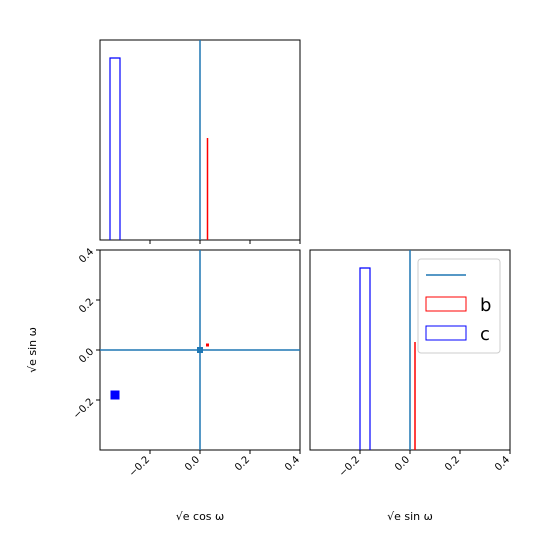 The image size is (550, 550). What do you see at coordinates (139, 466) in the screenshot?
I see `tick-label-scatter-x: −0.2` at bounding box center [139, 466].